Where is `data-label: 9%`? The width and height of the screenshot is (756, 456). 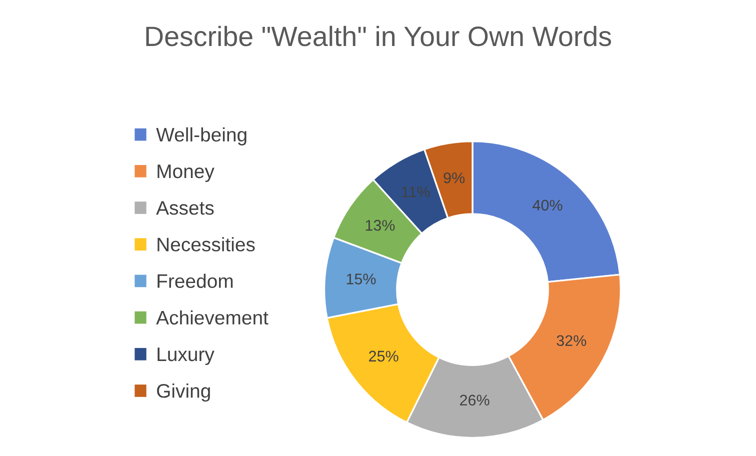
data-label: 9% is located at coordinates (454, 178).